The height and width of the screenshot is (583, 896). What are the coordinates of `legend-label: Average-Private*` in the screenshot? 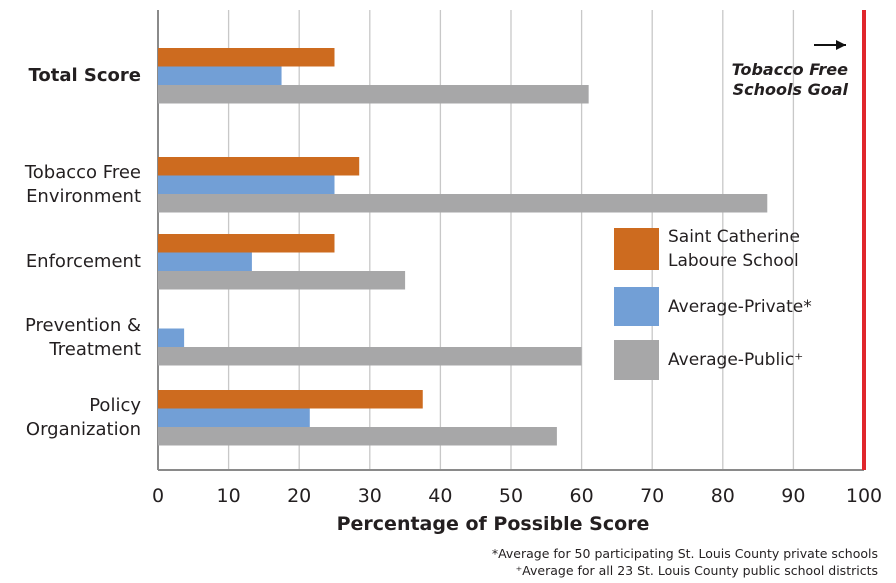 It's located at (740, 306).